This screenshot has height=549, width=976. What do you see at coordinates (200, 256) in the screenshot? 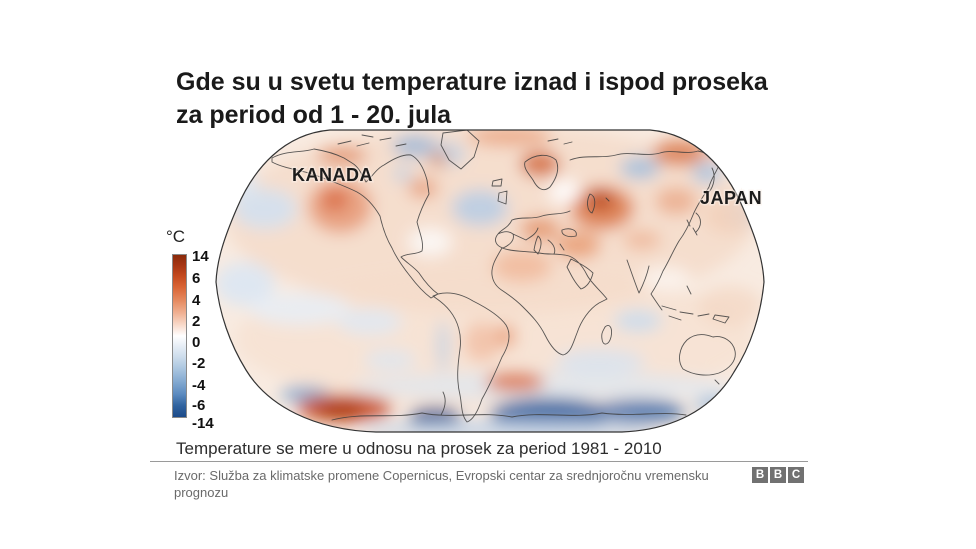
I see `colorbar-tick: 14` at bounding box center [200, 256].